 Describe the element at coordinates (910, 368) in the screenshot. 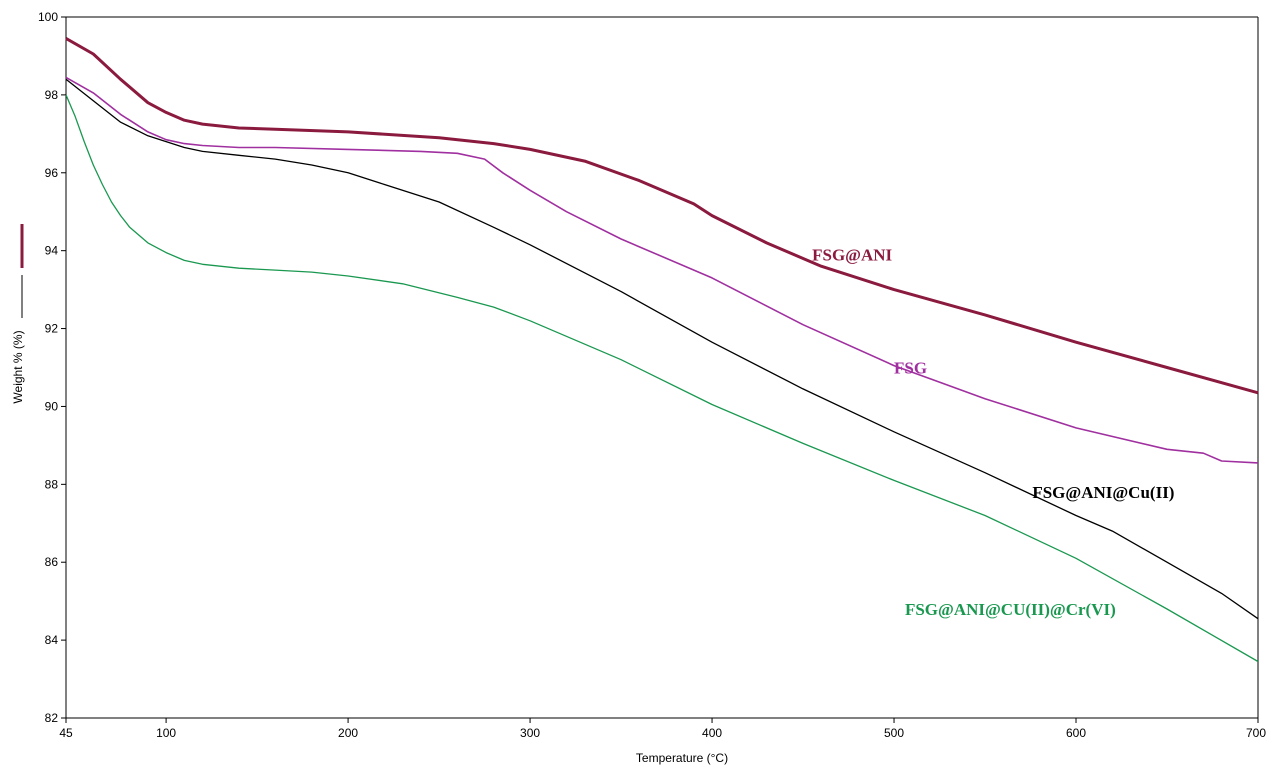

I see `series-annotation-label: FSG` at that location.